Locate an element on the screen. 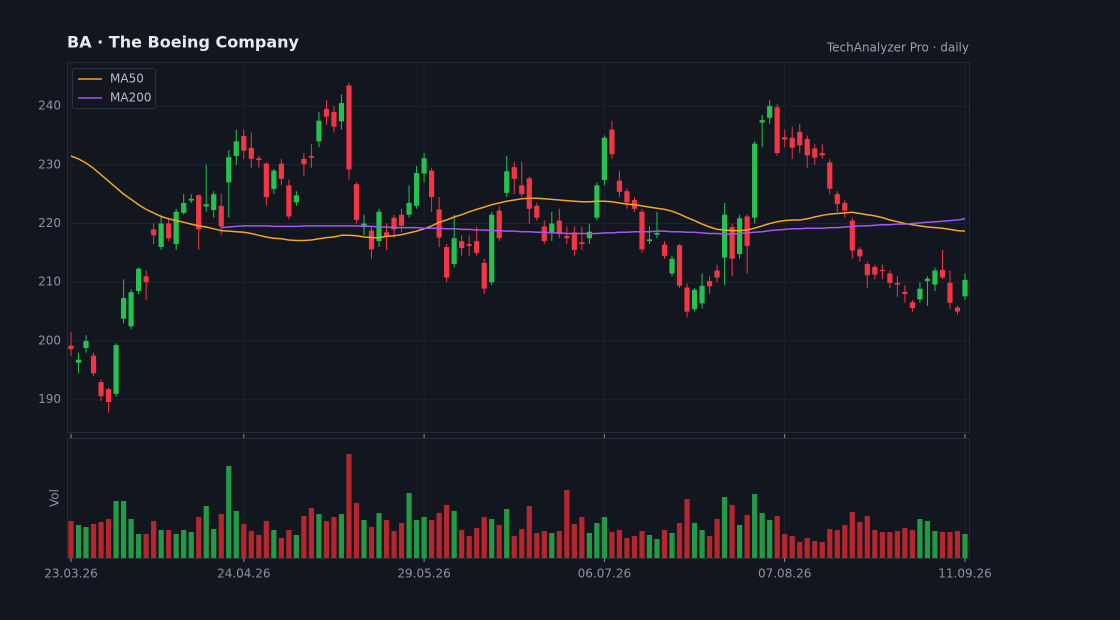 This screenshot has width=1120, height=620. y-tick-label: 190 is located at coordinates (49, 399).